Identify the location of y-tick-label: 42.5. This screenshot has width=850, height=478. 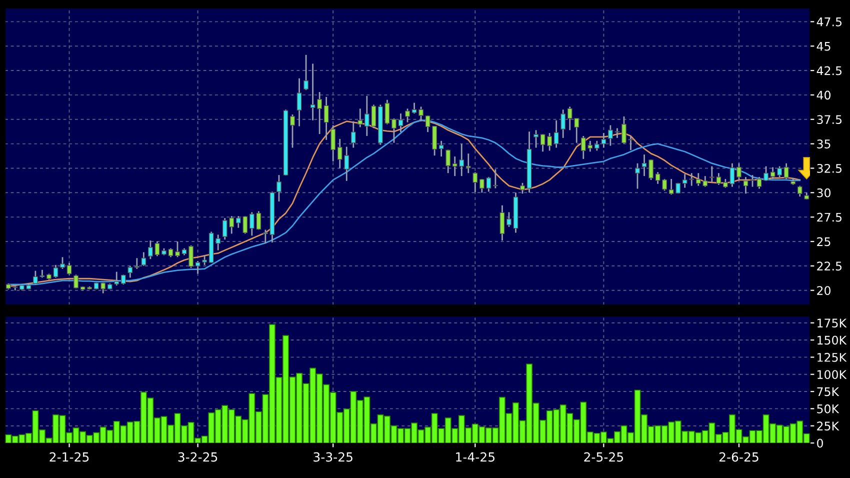
(829, 71).